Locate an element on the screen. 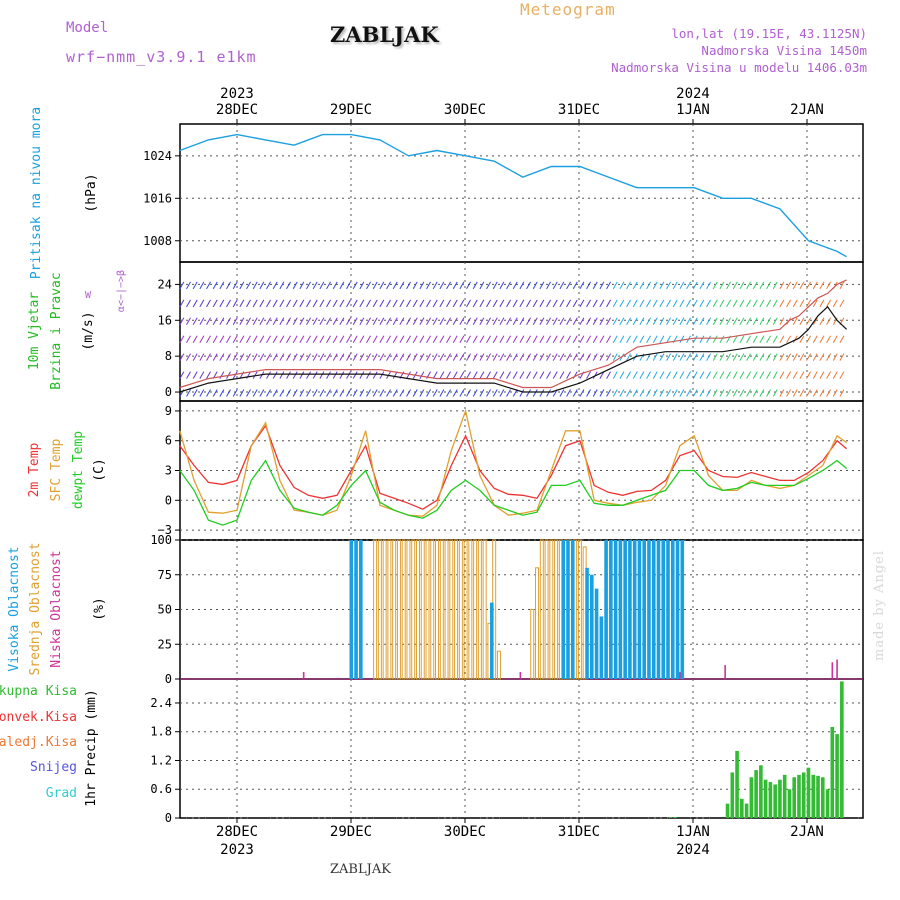  ytick-label-3-4: 100 is located at coordinates (161, 540).